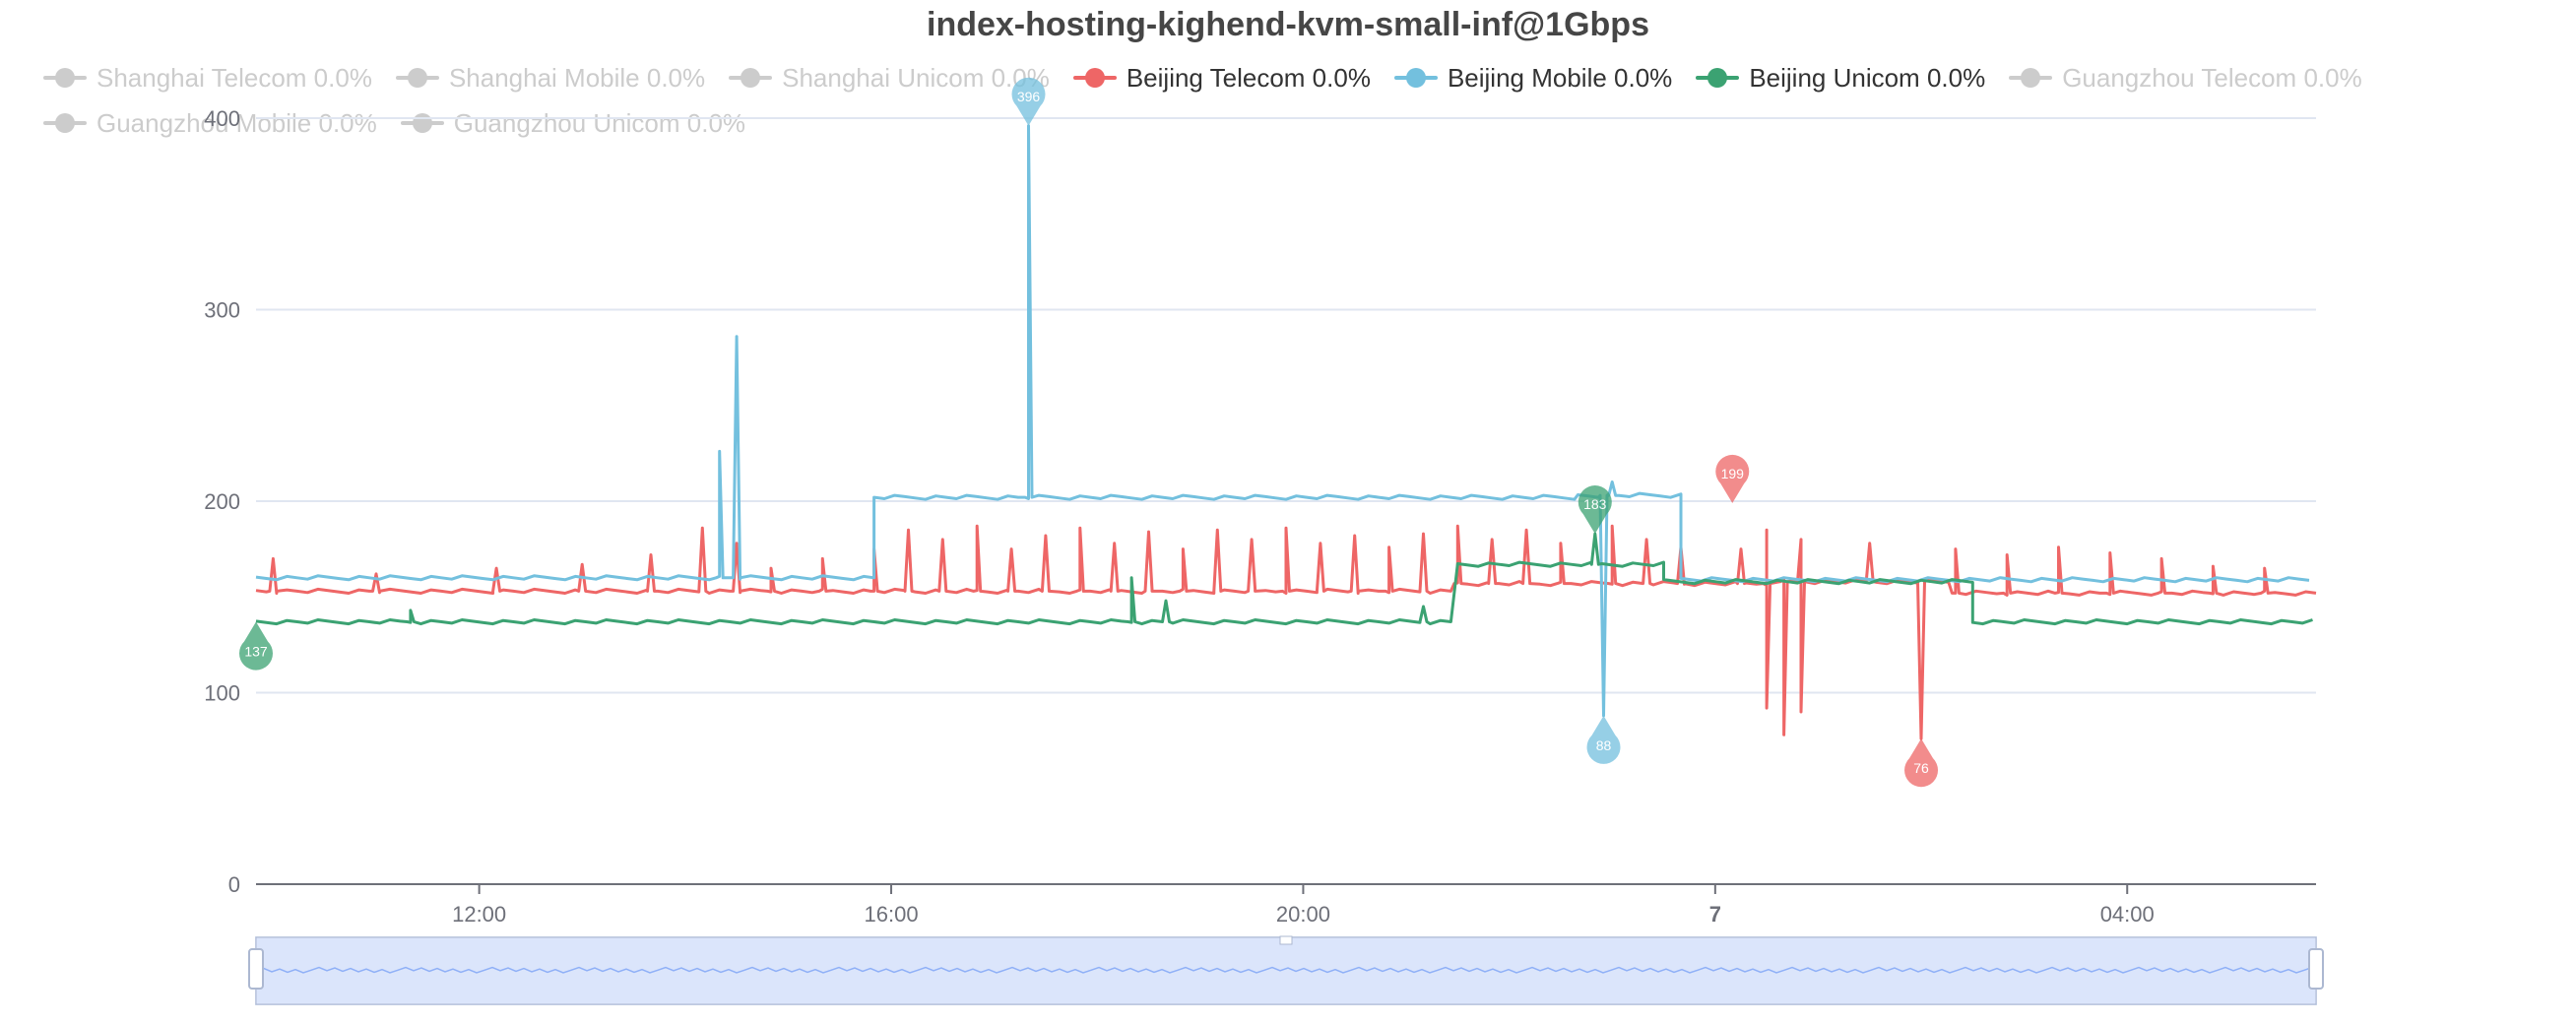 The height and width of the screenshot is (1024, 2576). Describe the element at coordinates (577, 77) in the screenshot. I see `legend-label: Shanghai Mobile 0.0%` at that location.